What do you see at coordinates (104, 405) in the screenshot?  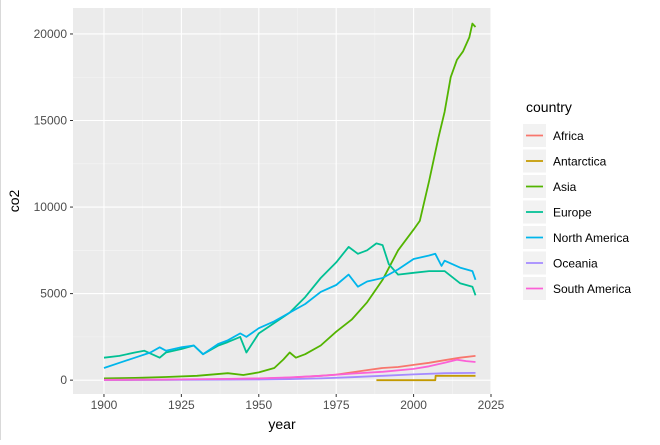 I see `x-tick-label: 1900` at bounding box center [104, 405].